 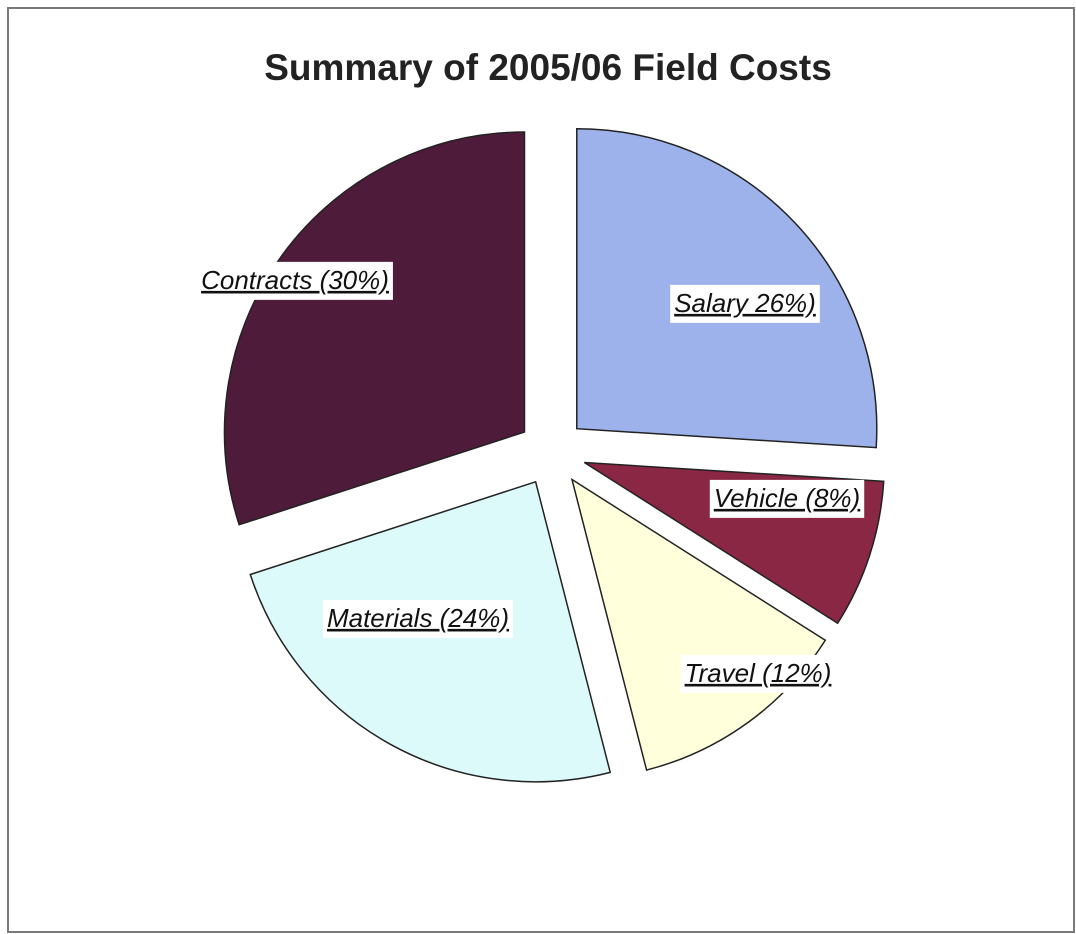 I want to click on slice-label: Contracts (30%), so click(x=295, y=280).